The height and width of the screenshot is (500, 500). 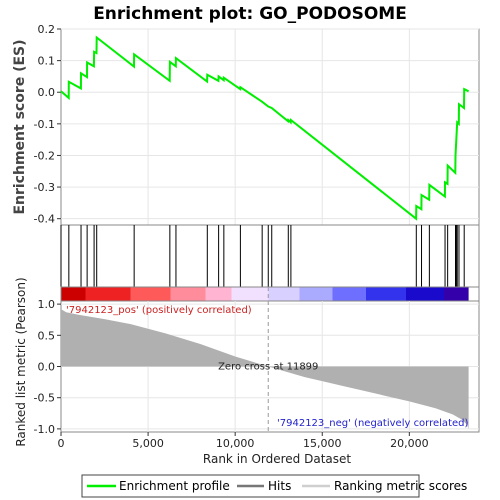 I want to click on xtick-label: 15,000, so click(x=322, y=443).